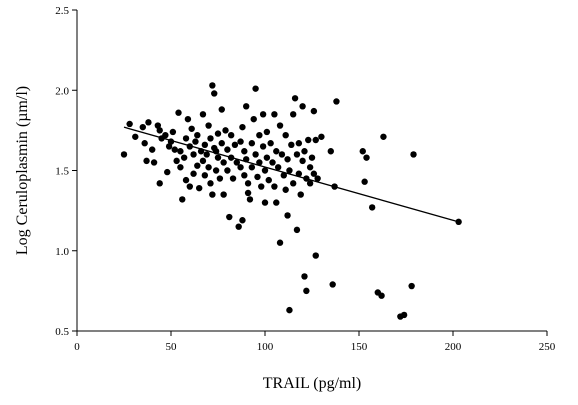 Image resolution: width=578 pixels, height=405 pixels. I want to click on trendline-group, so click(291, 174).